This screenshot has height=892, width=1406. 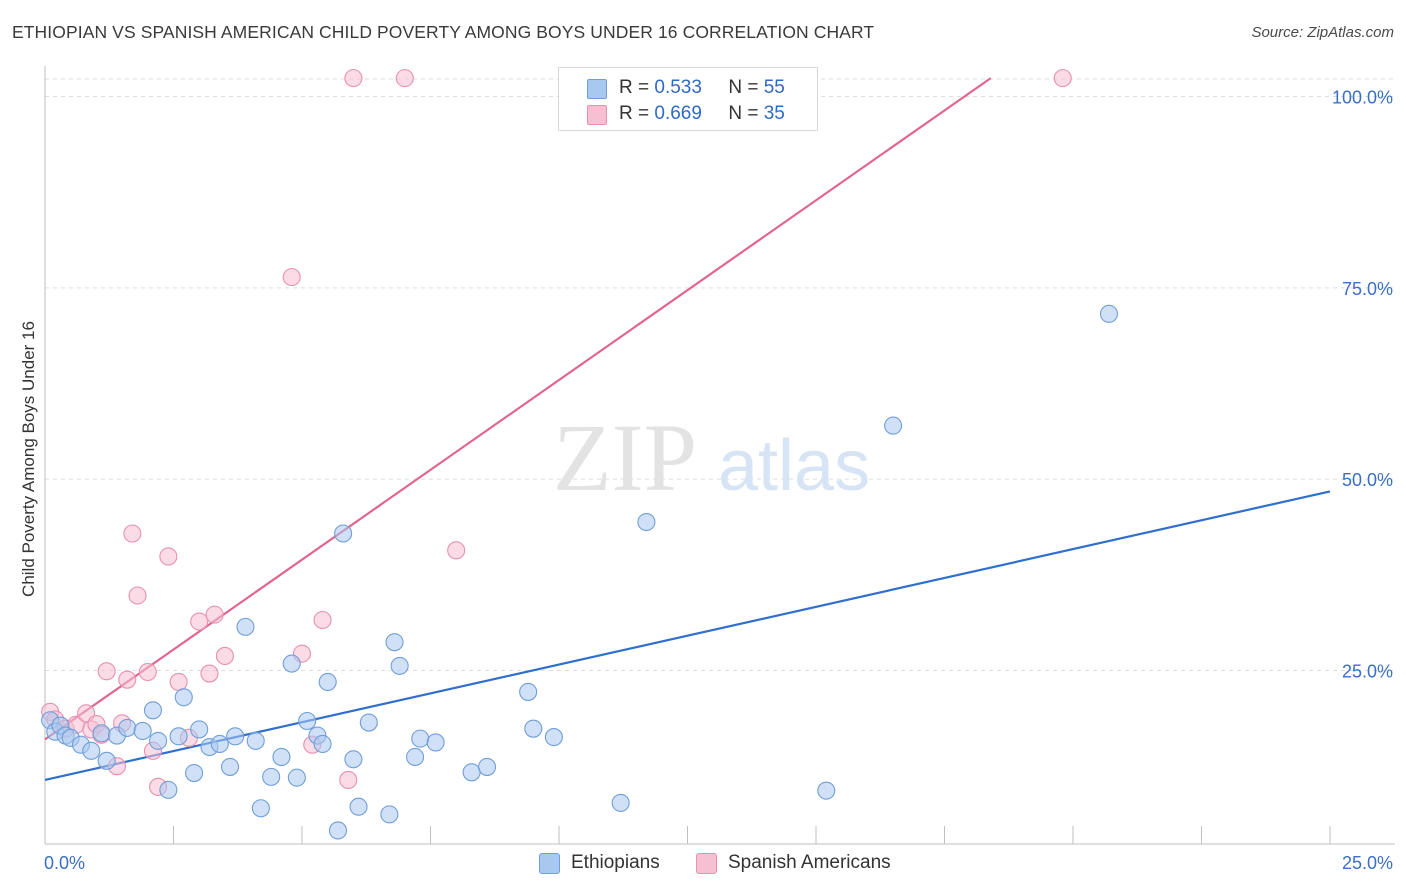 What do you see at coordinates (794, 466) in the screenshot?
I see `watermark-atlas: atlas` at bounding box center [794, 466].